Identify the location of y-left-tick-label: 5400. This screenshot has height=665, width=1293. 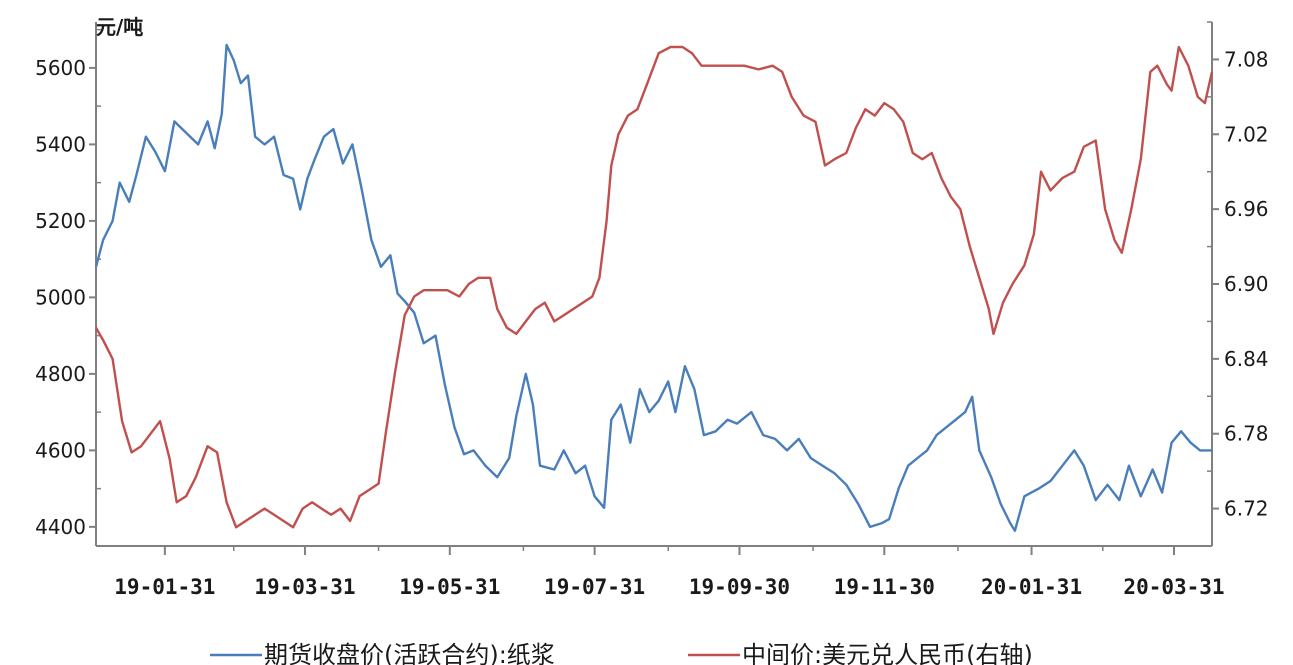
(60, 144).